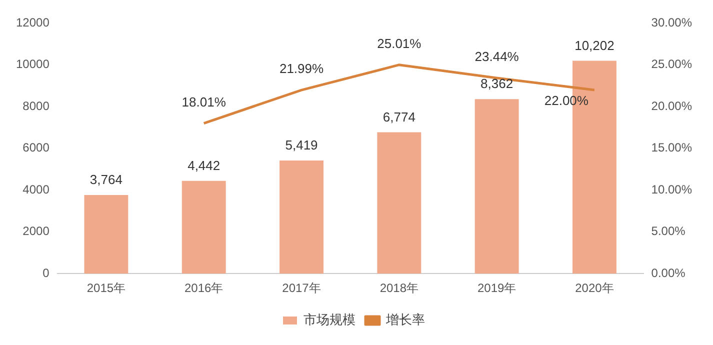 This screenshot has height=345, width=713. I want to click on data-label: 23.44%, so click(497, 56).